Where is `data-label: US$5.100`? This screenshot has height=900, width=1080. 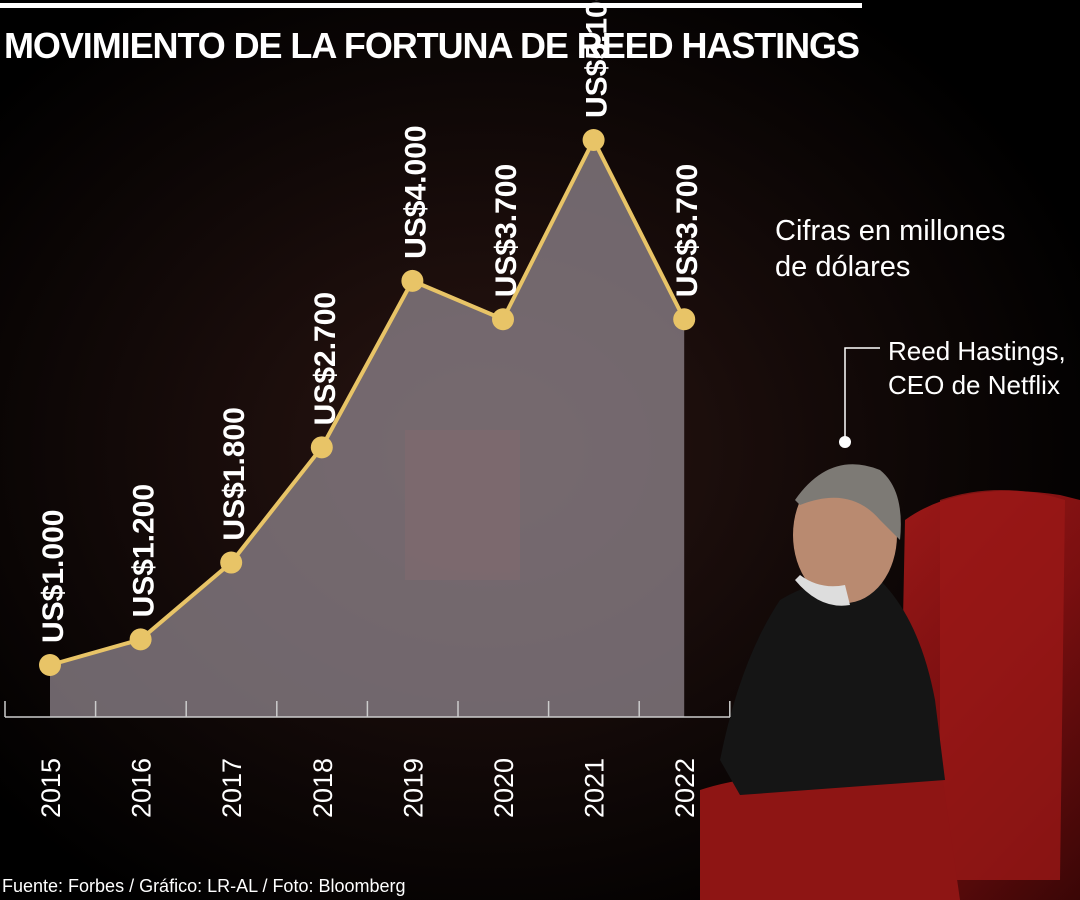
data-label: US$5.100 is located at coordinates (597, 59).